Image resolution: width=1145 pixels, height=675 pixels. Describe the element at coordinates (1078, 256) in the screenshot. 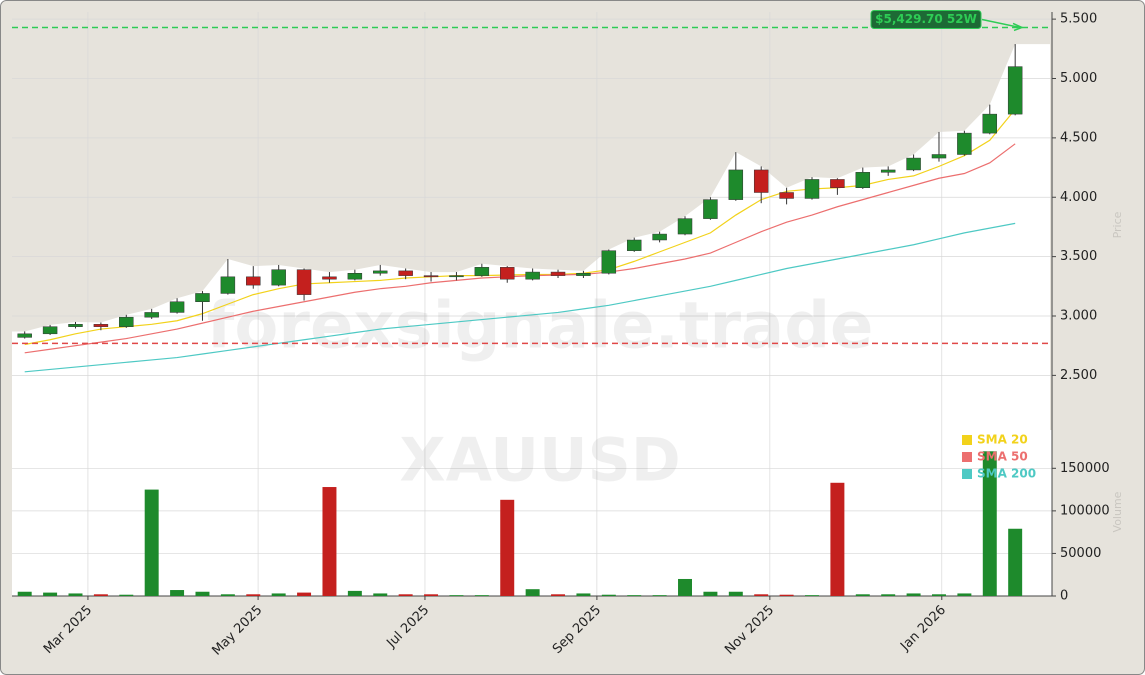

I see `y-tick-label: 3.500` at that location.